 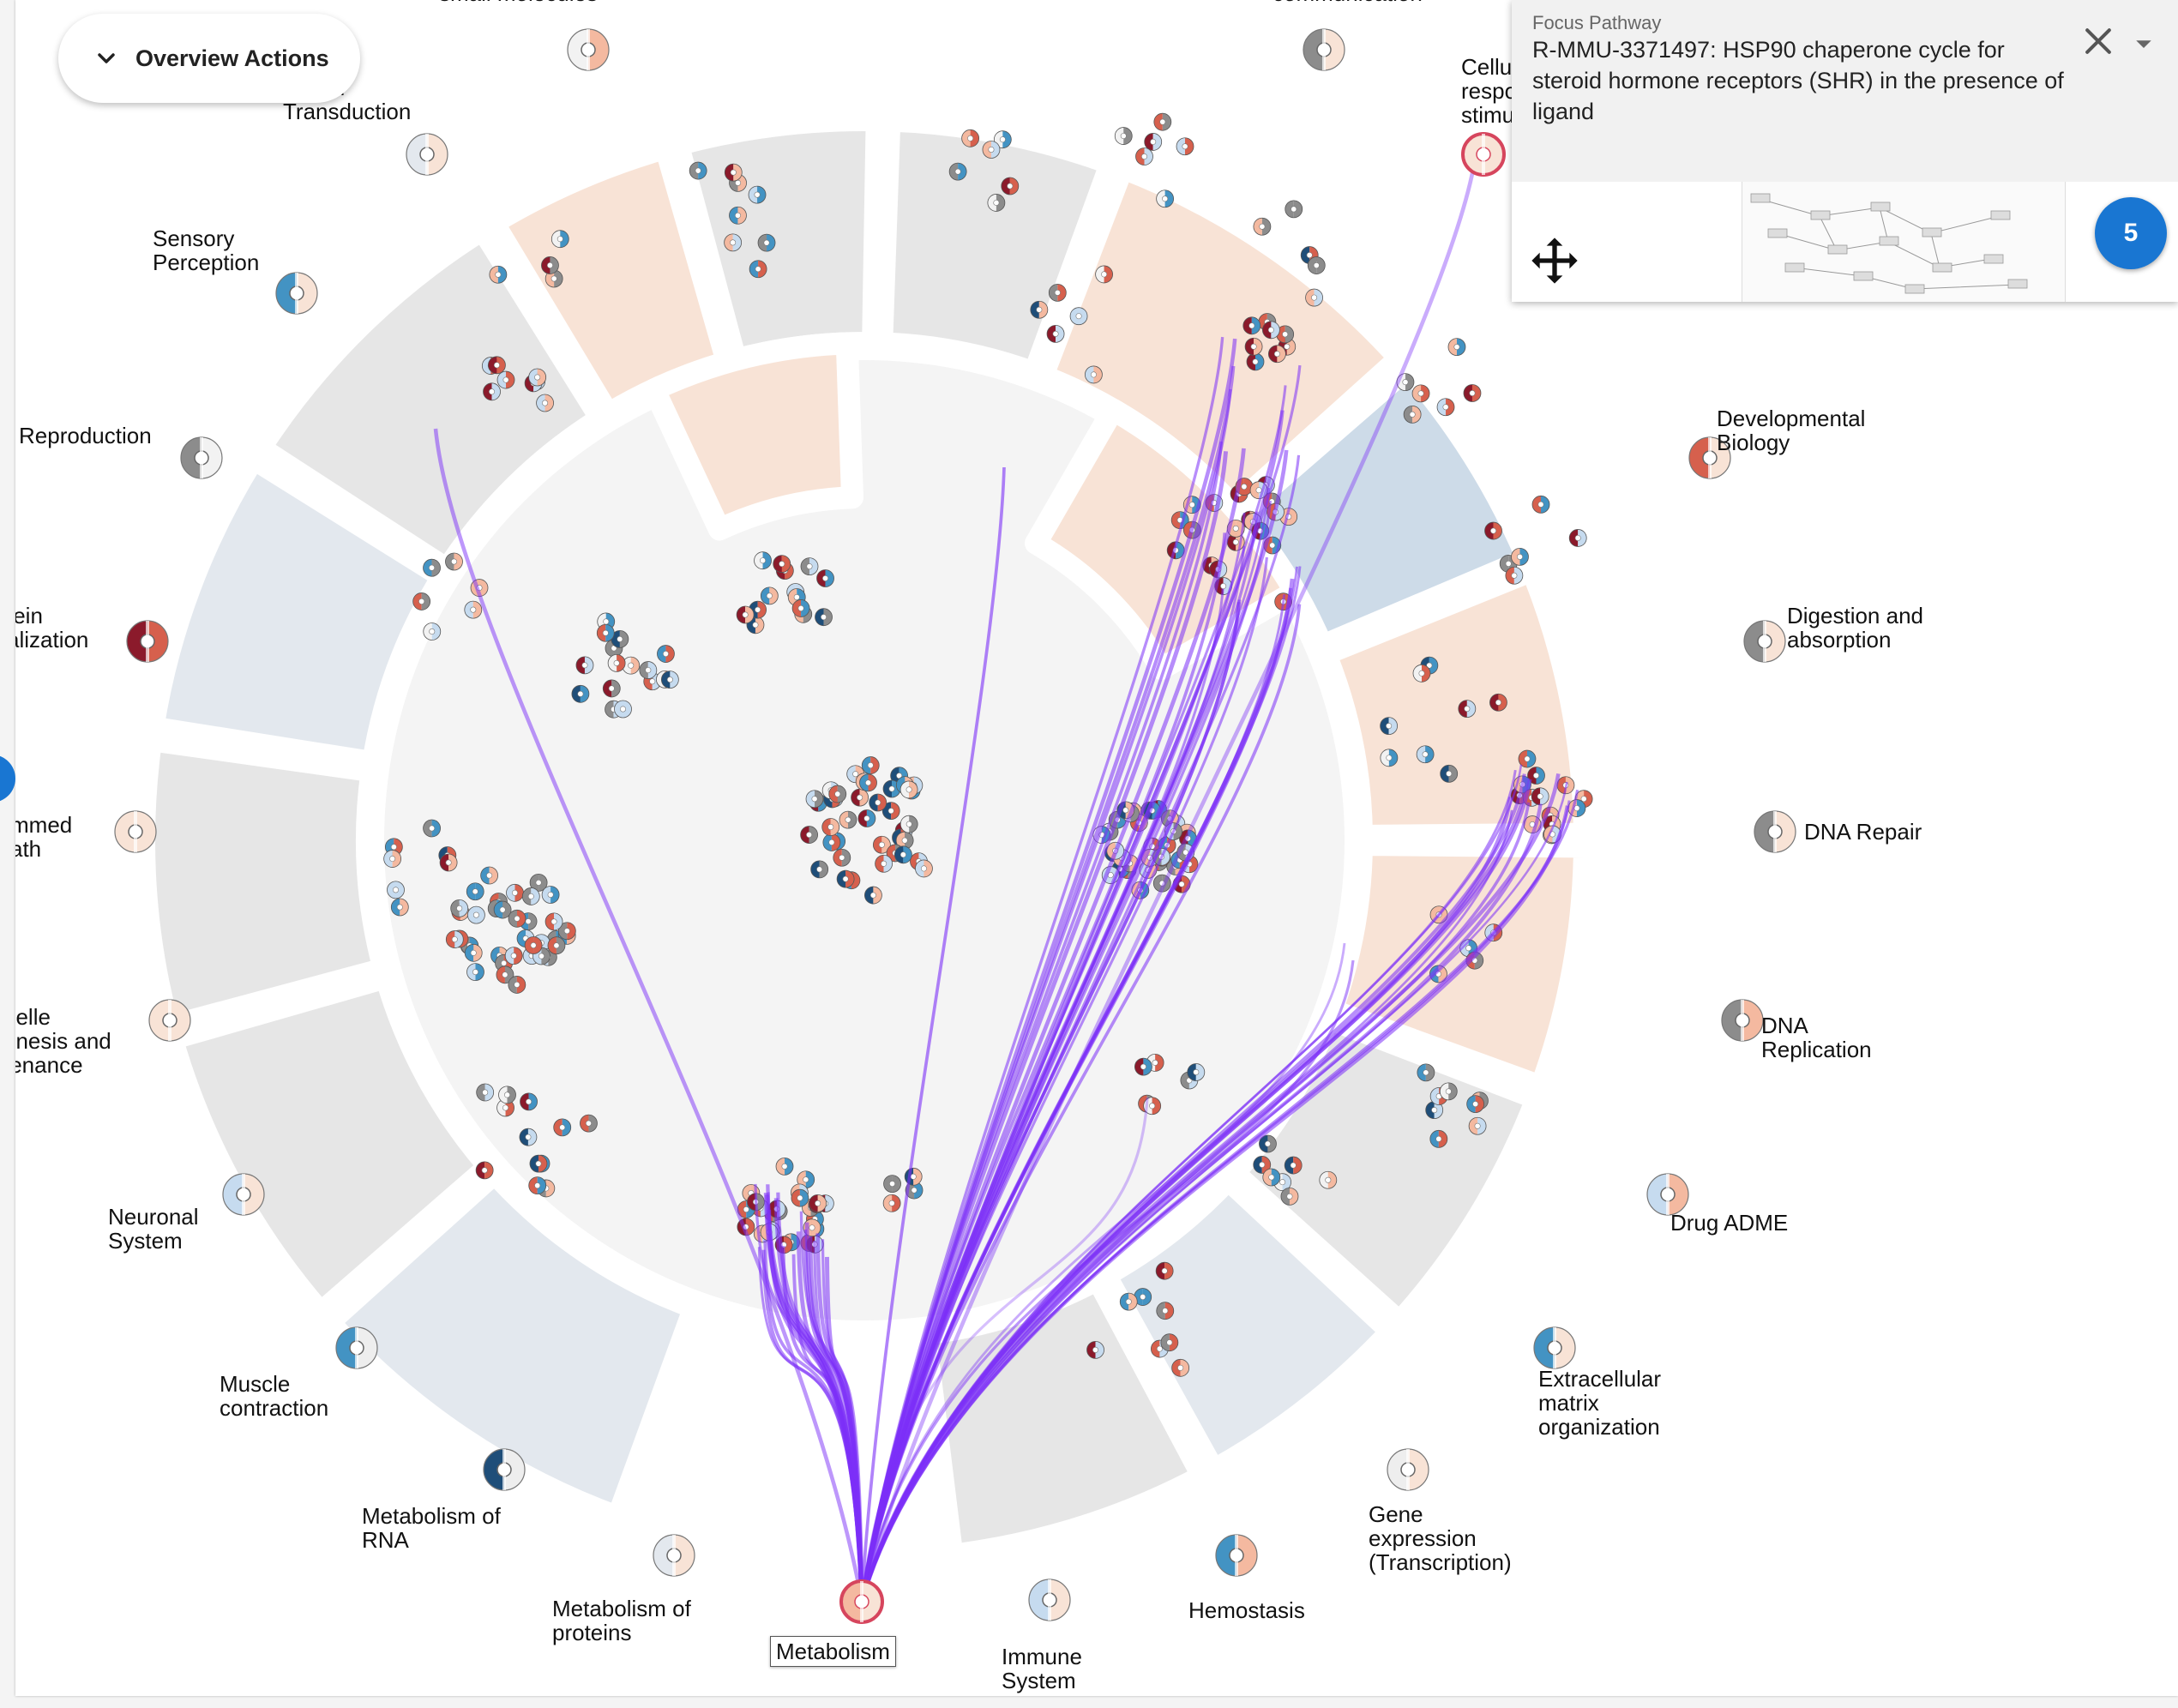 What do you see at coordinates (1554, 260) in the screenshot?
I see `move-icon` at bounding box center [1554, 260].